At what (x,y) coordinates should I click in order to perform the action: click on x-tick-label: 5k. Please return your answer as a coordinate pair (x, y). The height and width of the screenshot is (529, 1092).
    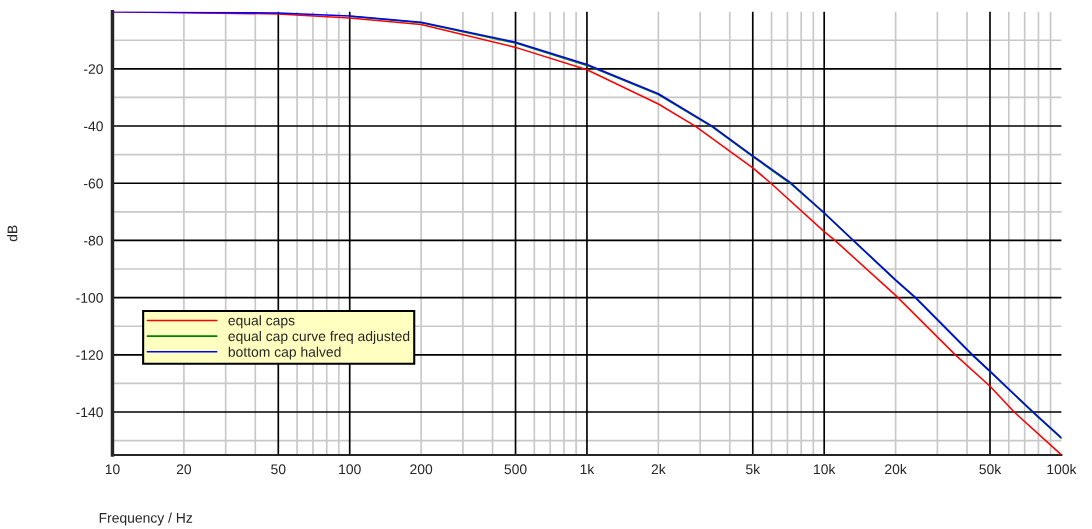
    Looking at the image, I should click on (753, 469).